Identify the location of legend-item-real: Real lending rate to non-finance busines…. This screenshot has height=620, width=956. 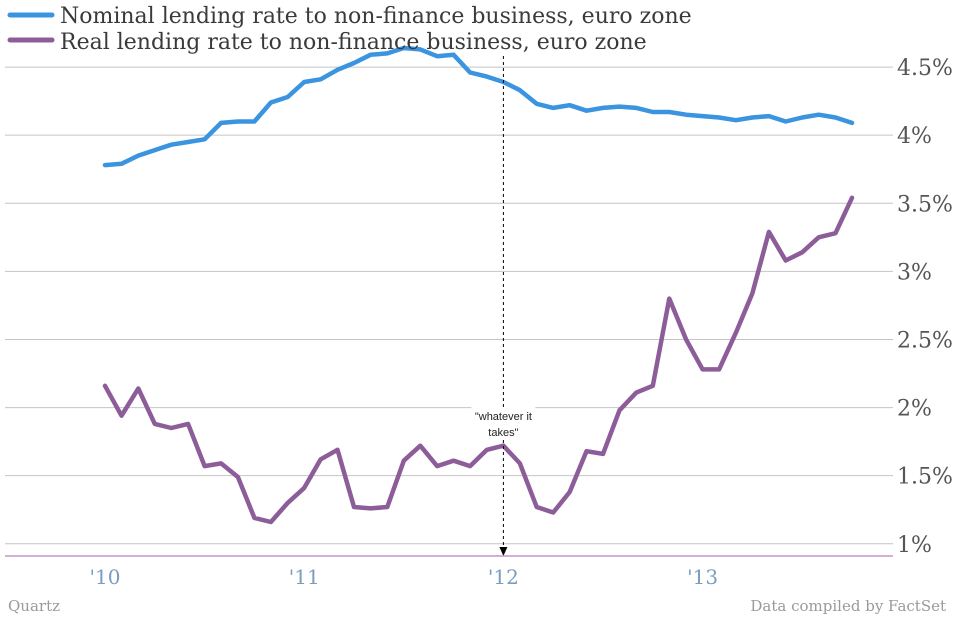
(327, 42).